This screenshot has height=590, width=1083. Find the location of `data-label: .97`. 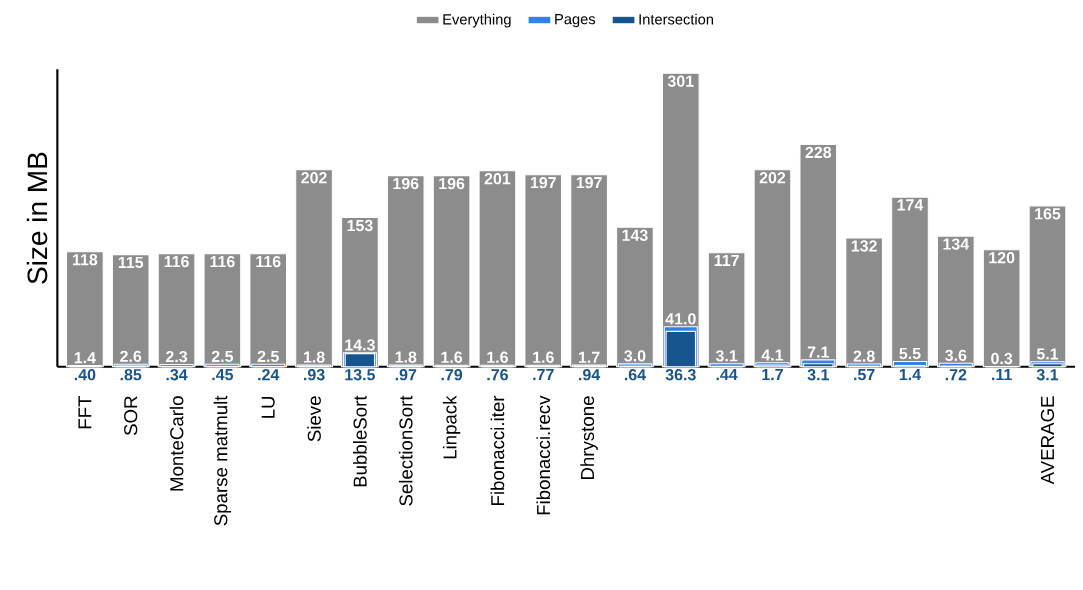

data-label: .97 is located at coordinates (406, 374).